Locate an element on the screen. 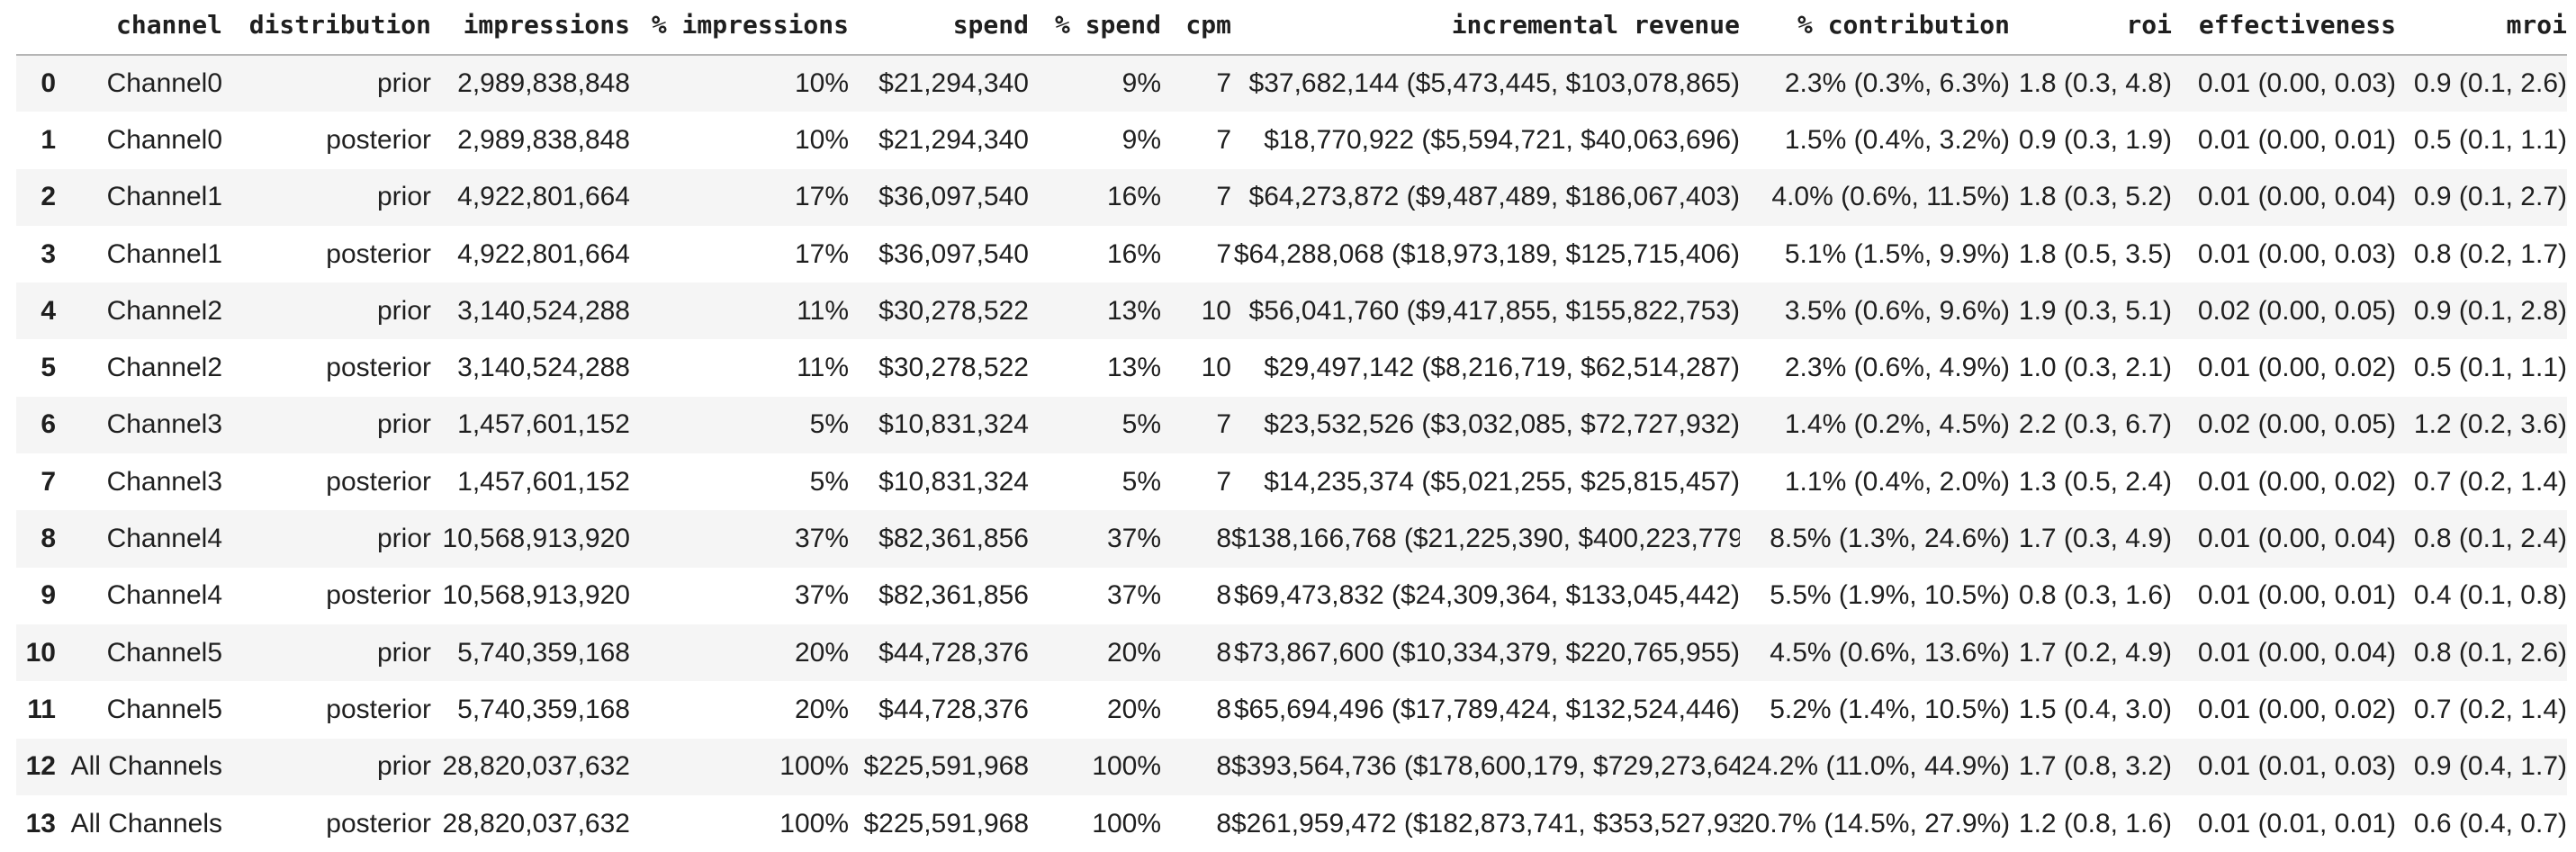 The image size is (2576, 852). cell-channel: Channel2 is located at coordinates (164, 368).